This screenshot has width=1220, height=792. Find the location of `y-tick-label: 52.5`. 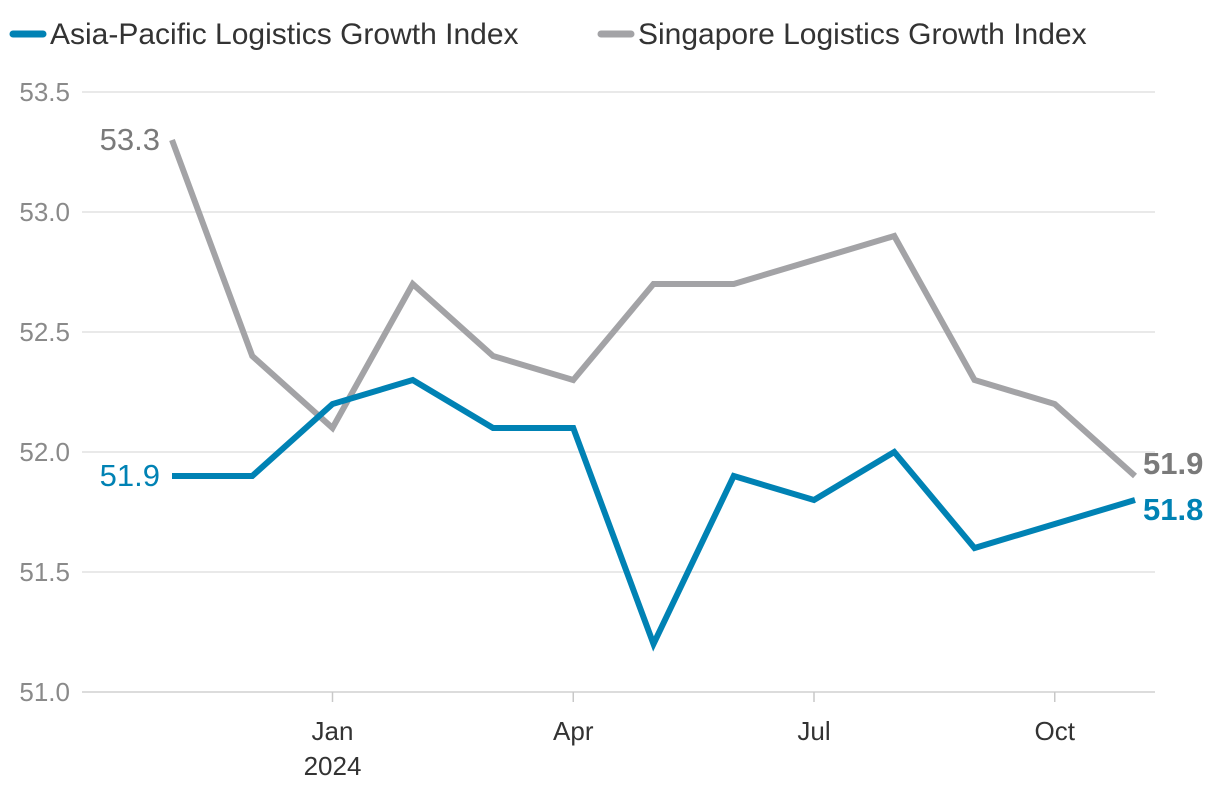

y-tick-label: 52.5 is located at coordinates (44, 332).